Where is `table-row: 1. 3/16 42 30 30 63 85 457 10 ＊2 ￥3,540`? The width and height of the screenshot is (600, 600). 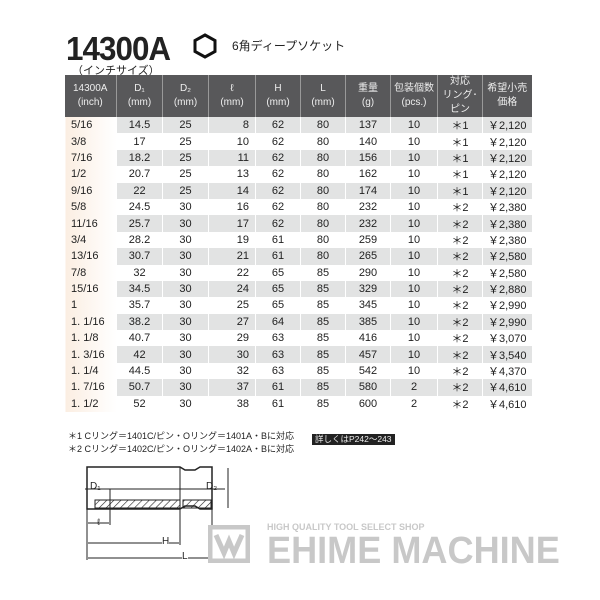 table-row: 1. 3/16 42 30 30 63 85 457 10 ＊2 ￥3,540 is located at coordinates (298, 354).